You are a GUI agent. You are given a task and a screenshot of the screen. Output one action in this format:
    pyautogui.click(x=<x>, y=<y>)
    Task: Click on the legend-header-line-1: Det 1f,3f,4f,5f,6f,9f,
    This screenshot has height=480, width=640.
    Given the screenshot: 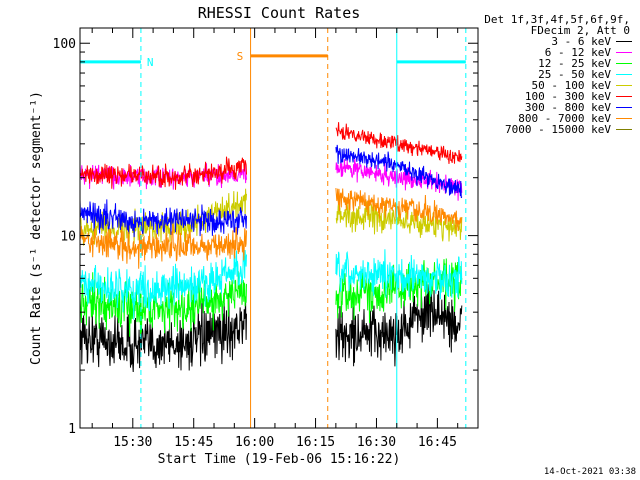 What is the action you would take?
    pyautogui.click(x=557, y=19)
    